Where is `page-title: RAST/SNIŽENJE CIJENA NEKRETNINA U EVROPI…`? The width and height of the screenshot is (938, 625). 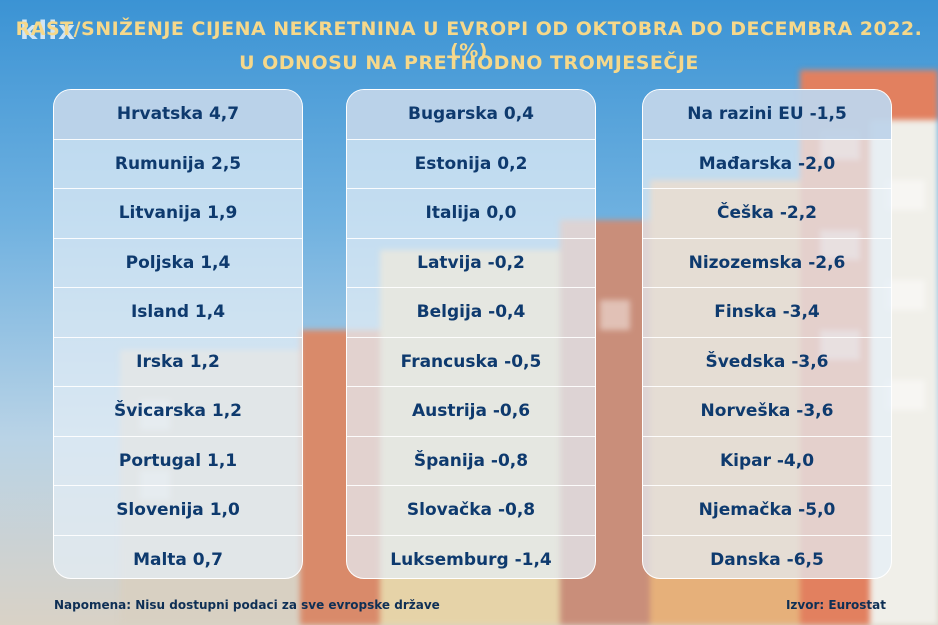 page-title: RAST/SNIŽENJE CIJENA NEKRETNINA U EVROPI… is located at coordinates (469, 40).